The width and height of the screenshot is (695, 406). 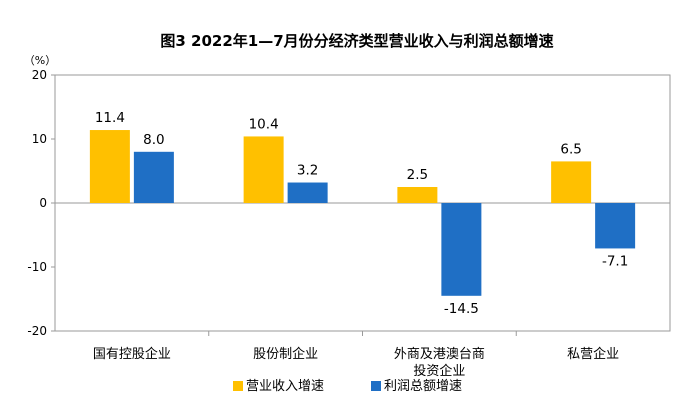 What do you see at coordinates (615, 261) in the screenshot?
I see `bar-value-label: -7.1` at bounding box center [615, 261].